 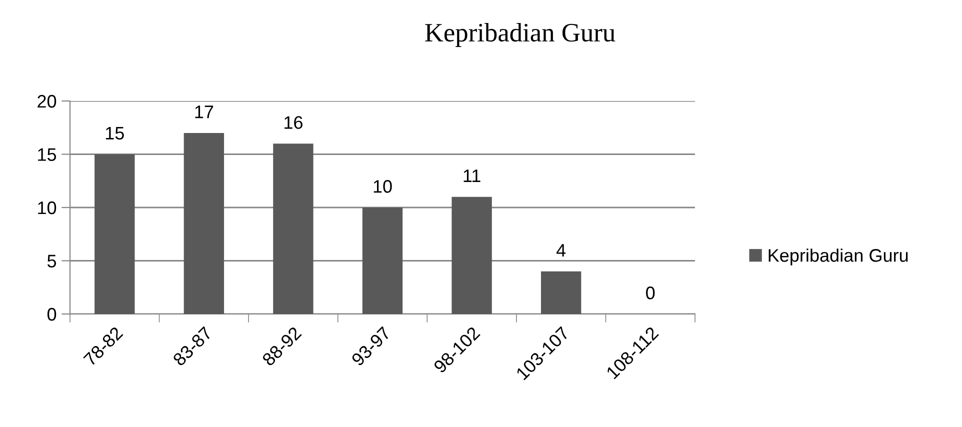 What do you see at coordinates (47, 207) in the screenshot?
I see `y-tick-label: 10` at bounding box center [47, 207].